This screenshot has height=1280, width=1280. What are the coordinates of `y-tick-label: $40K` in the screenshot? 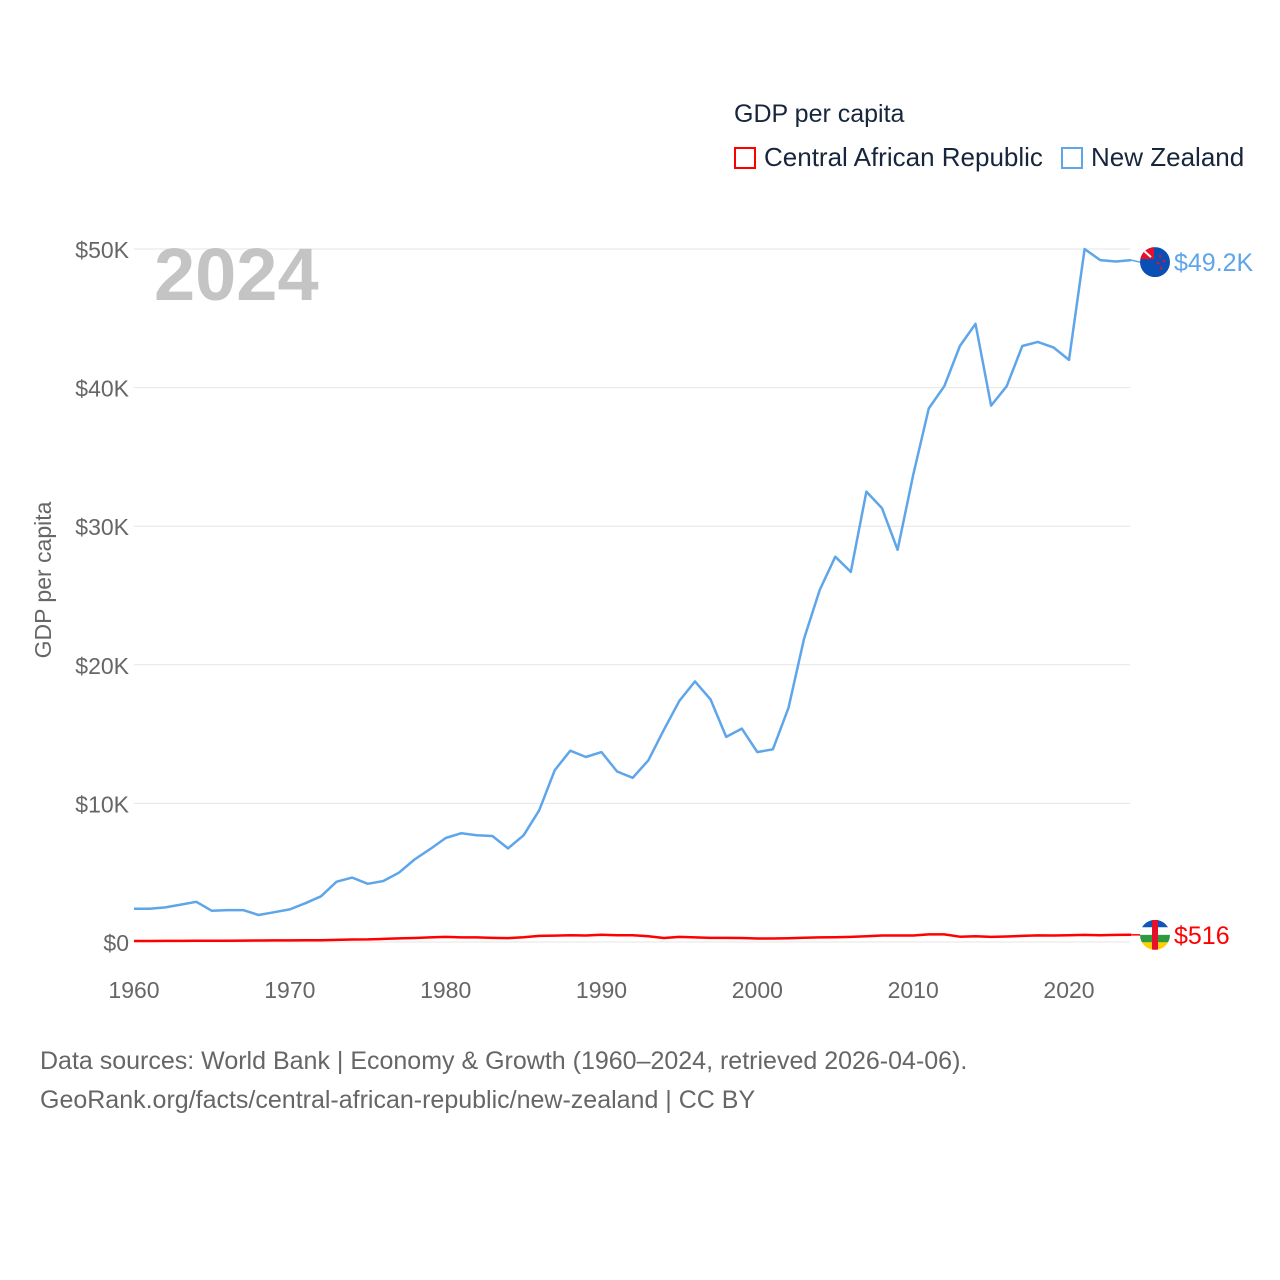 It's located at (102, 389).